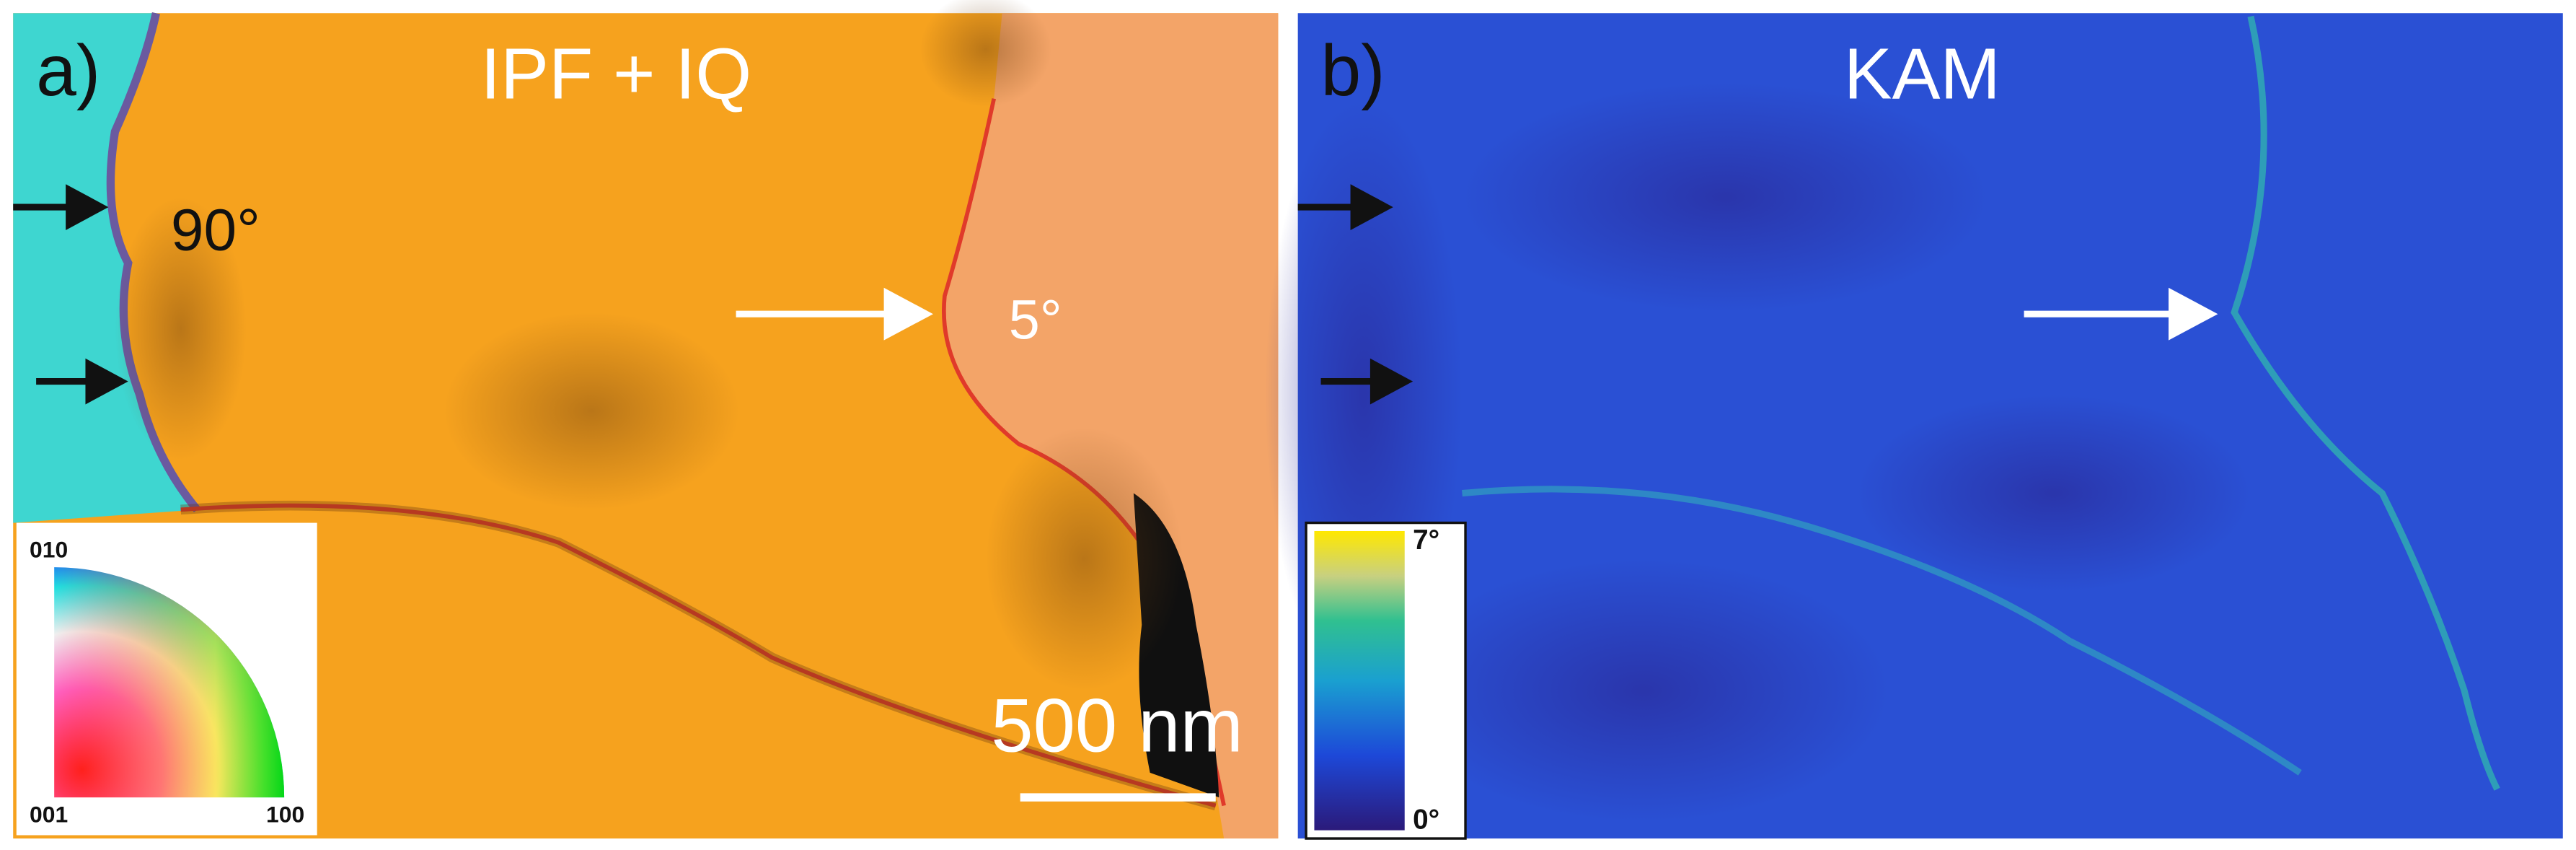  Describe the element at coordinates (68, 71) in the screenshot. I see `panel-label: a)` at that location.